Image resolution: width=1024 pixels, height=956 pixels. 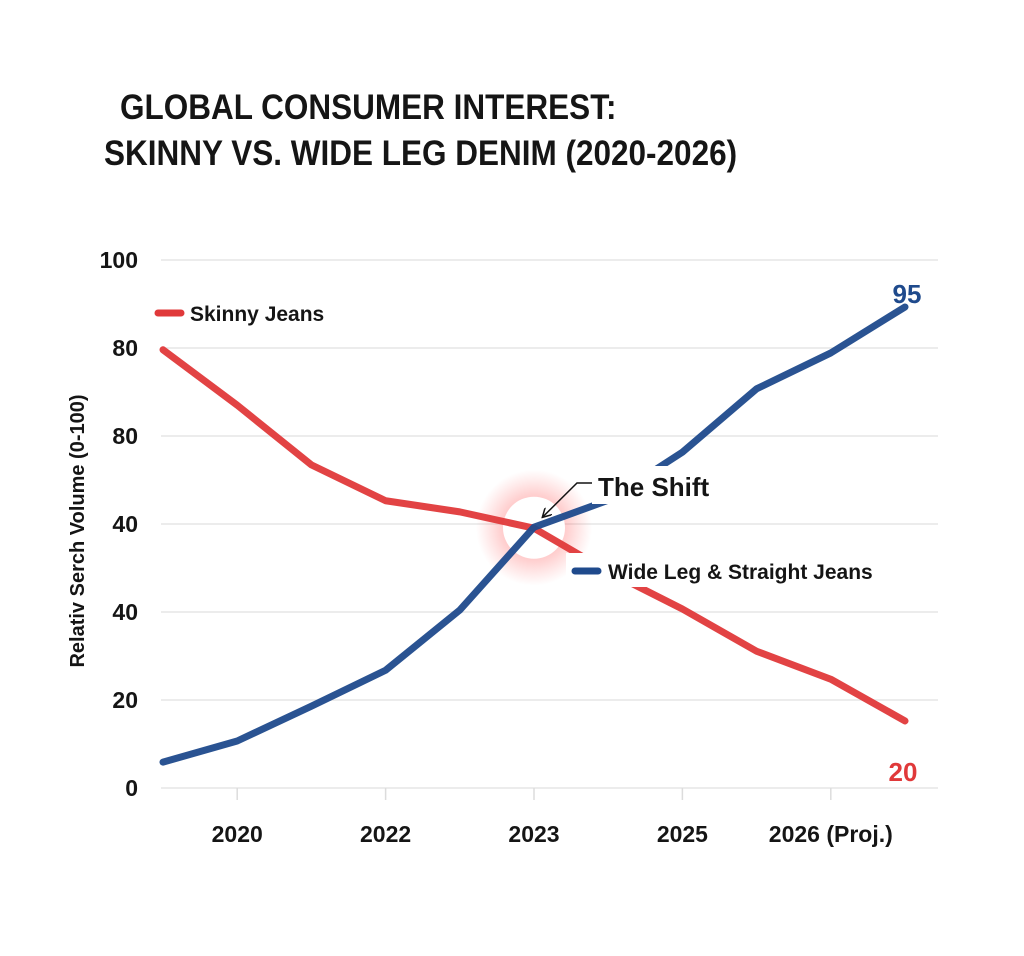 I want to click on annotation-text: The Shift, so click(x=654, y=487).